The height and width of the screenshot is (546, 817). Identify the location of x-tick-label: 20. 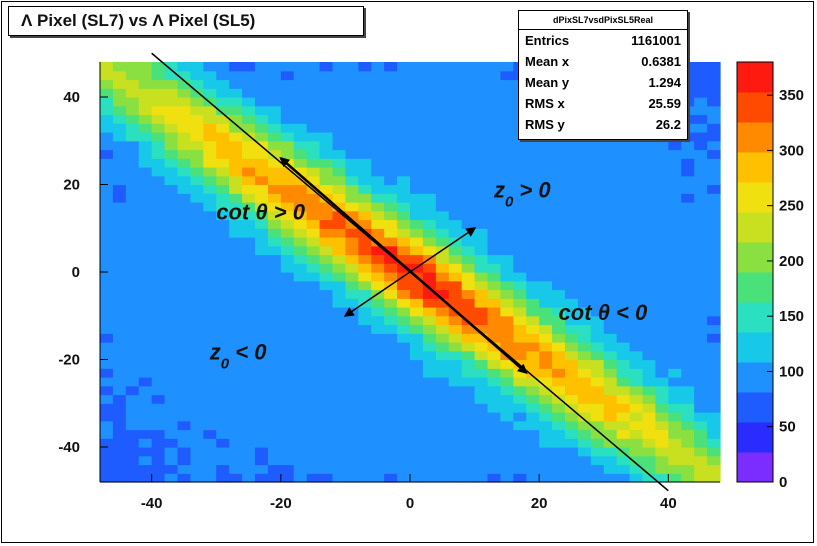
(539, 503).